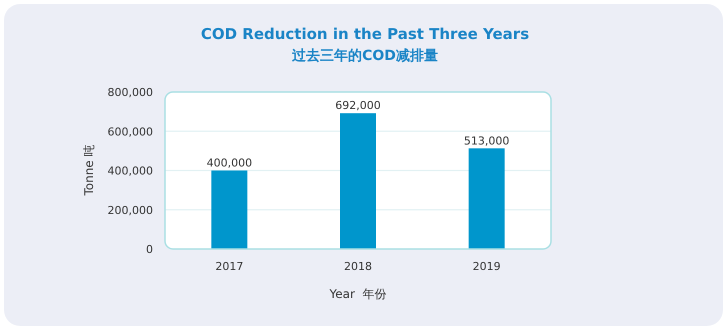  I want to click on x-axis-title: Year 年份, so click(357, 294).